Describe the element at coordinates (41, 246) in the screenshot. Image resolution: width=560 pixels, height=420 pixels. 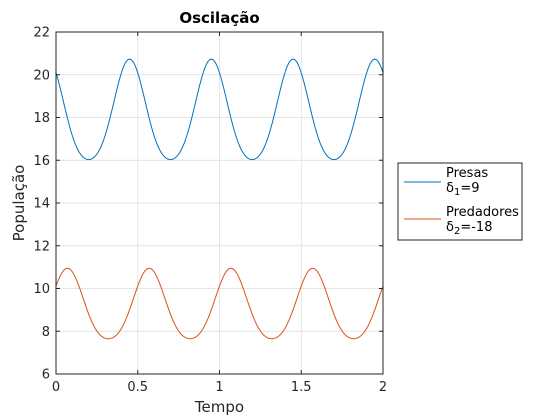
I see `y-tick-label: 12` at that location.